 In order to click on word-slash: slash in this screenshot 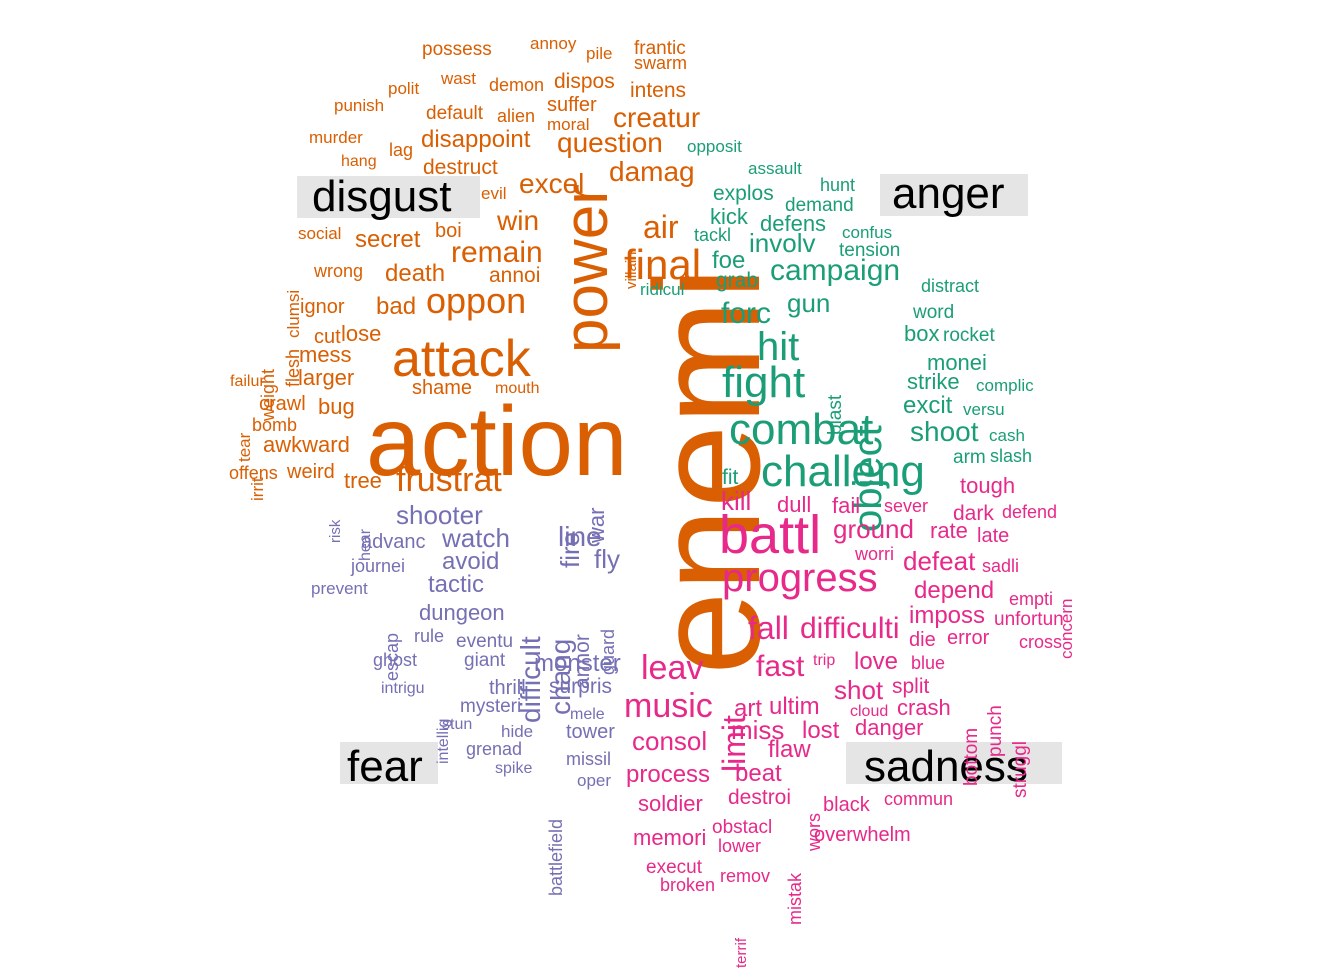, I will do `click(1011, 456)`.